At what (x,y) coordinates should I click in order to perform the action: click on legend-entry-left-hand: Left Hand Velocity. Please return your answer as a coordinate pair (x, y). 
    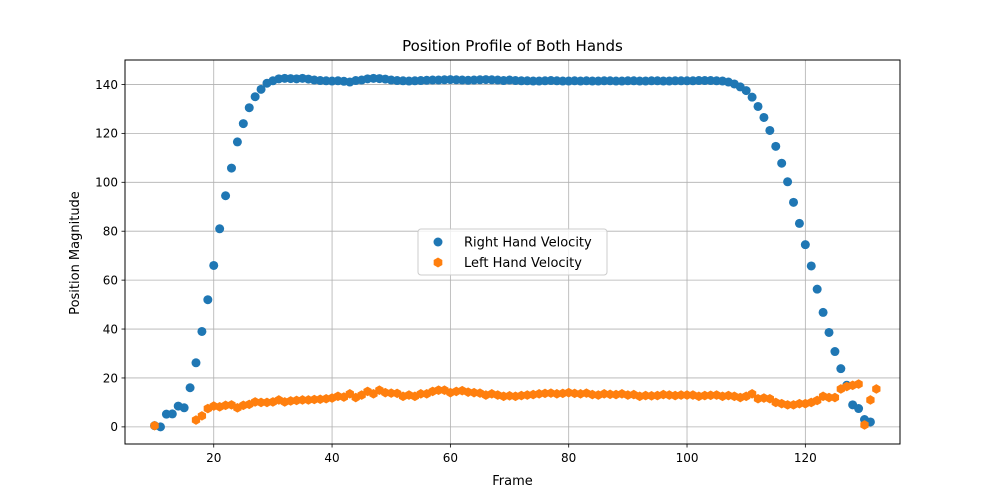
    Looking at the image, I should click on (507, 263).